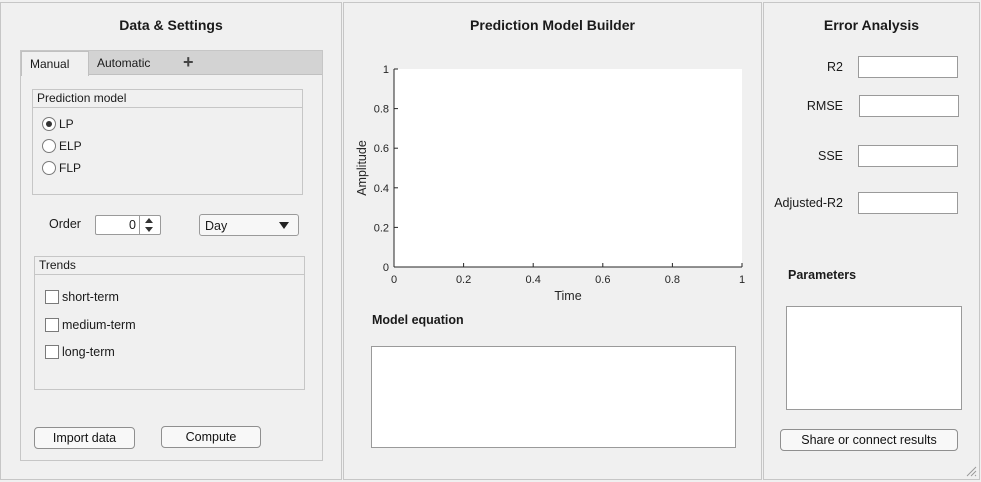  I want to click on rmse-label: RMSE, so click(824, 106).